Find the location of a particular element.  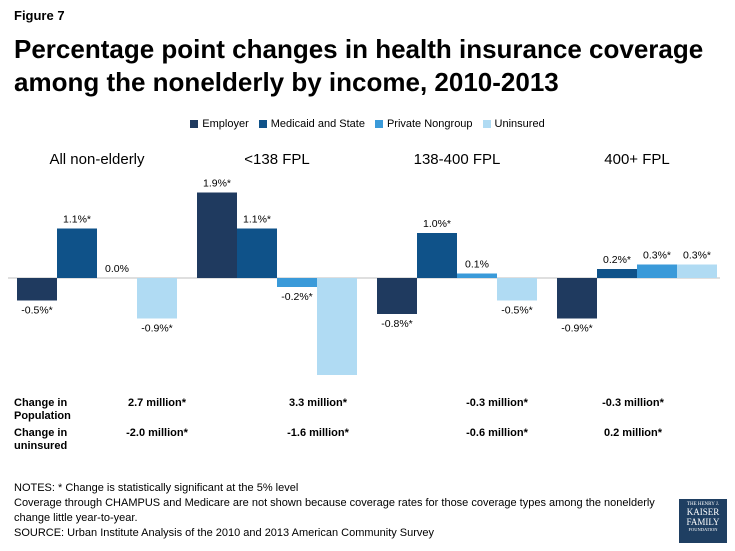

data-label: 1.0%* is located at coordinates (437, 224).